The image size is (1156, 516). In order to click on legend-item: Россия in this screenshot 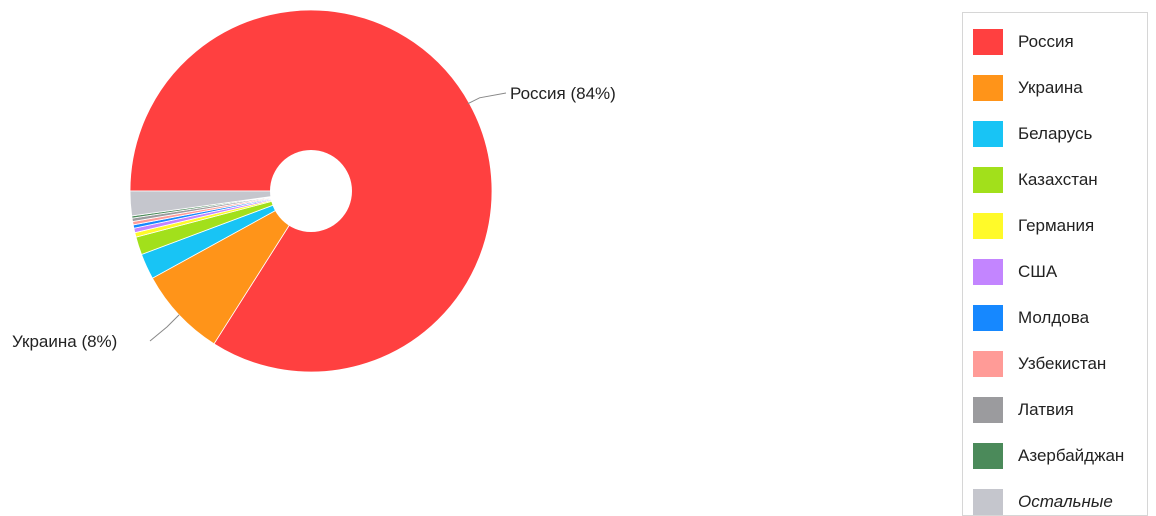, I will do `click(1023, 42)`.